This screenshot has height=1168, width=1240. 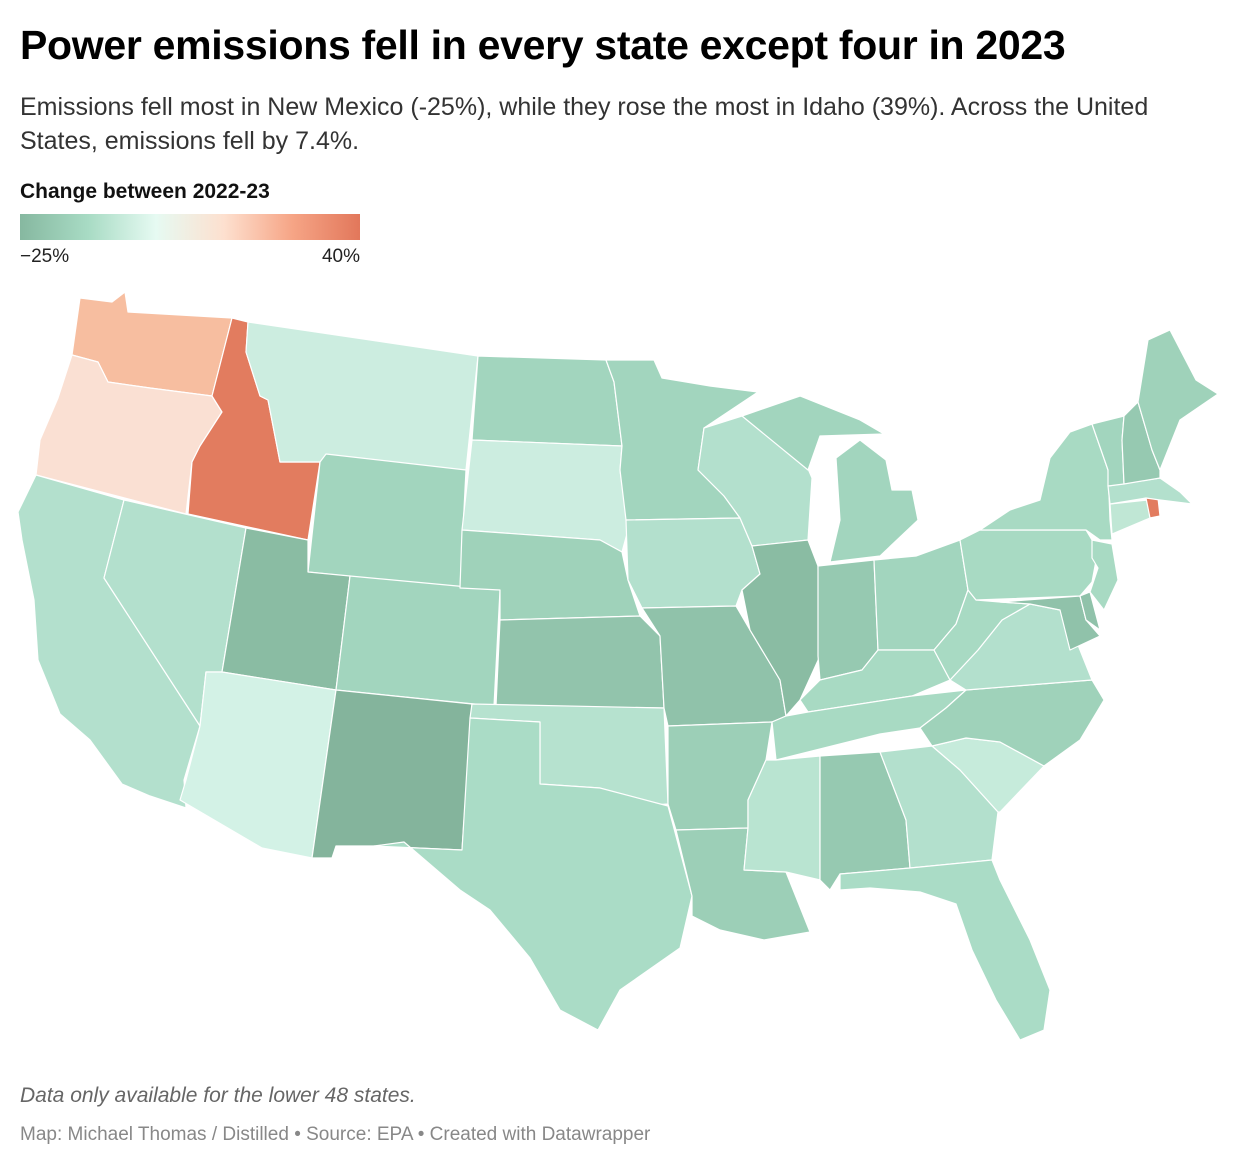 What do you see at coordinates (190, 227) in the screenshot?
I see `legend-color-scale` at bounding box center [190, 227].